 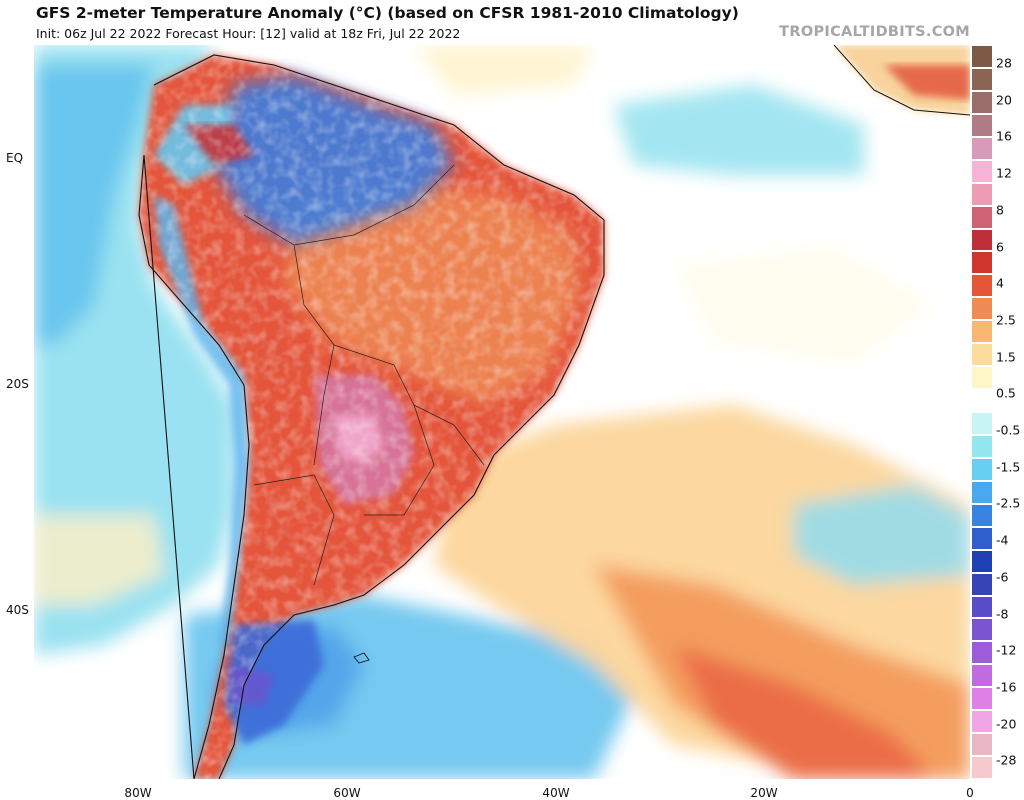 What do you see at coordinates (1008, 503) in the screenshot?
I see `colorbar-tick-label: -2.5` at bounding box center [1008, 503].